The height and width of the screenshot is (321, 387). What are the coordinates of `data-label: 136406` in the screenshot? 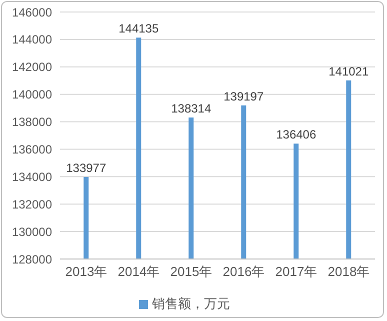 It's located at (296, 135).